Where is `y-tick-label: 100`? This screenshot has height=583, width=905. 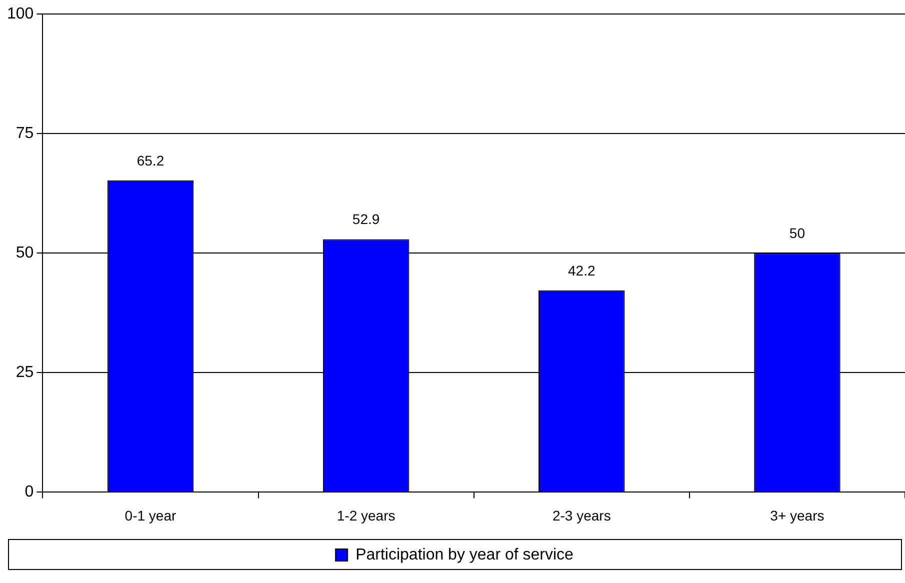 y-tick-label: 100 is located at coordinates (20, 13).